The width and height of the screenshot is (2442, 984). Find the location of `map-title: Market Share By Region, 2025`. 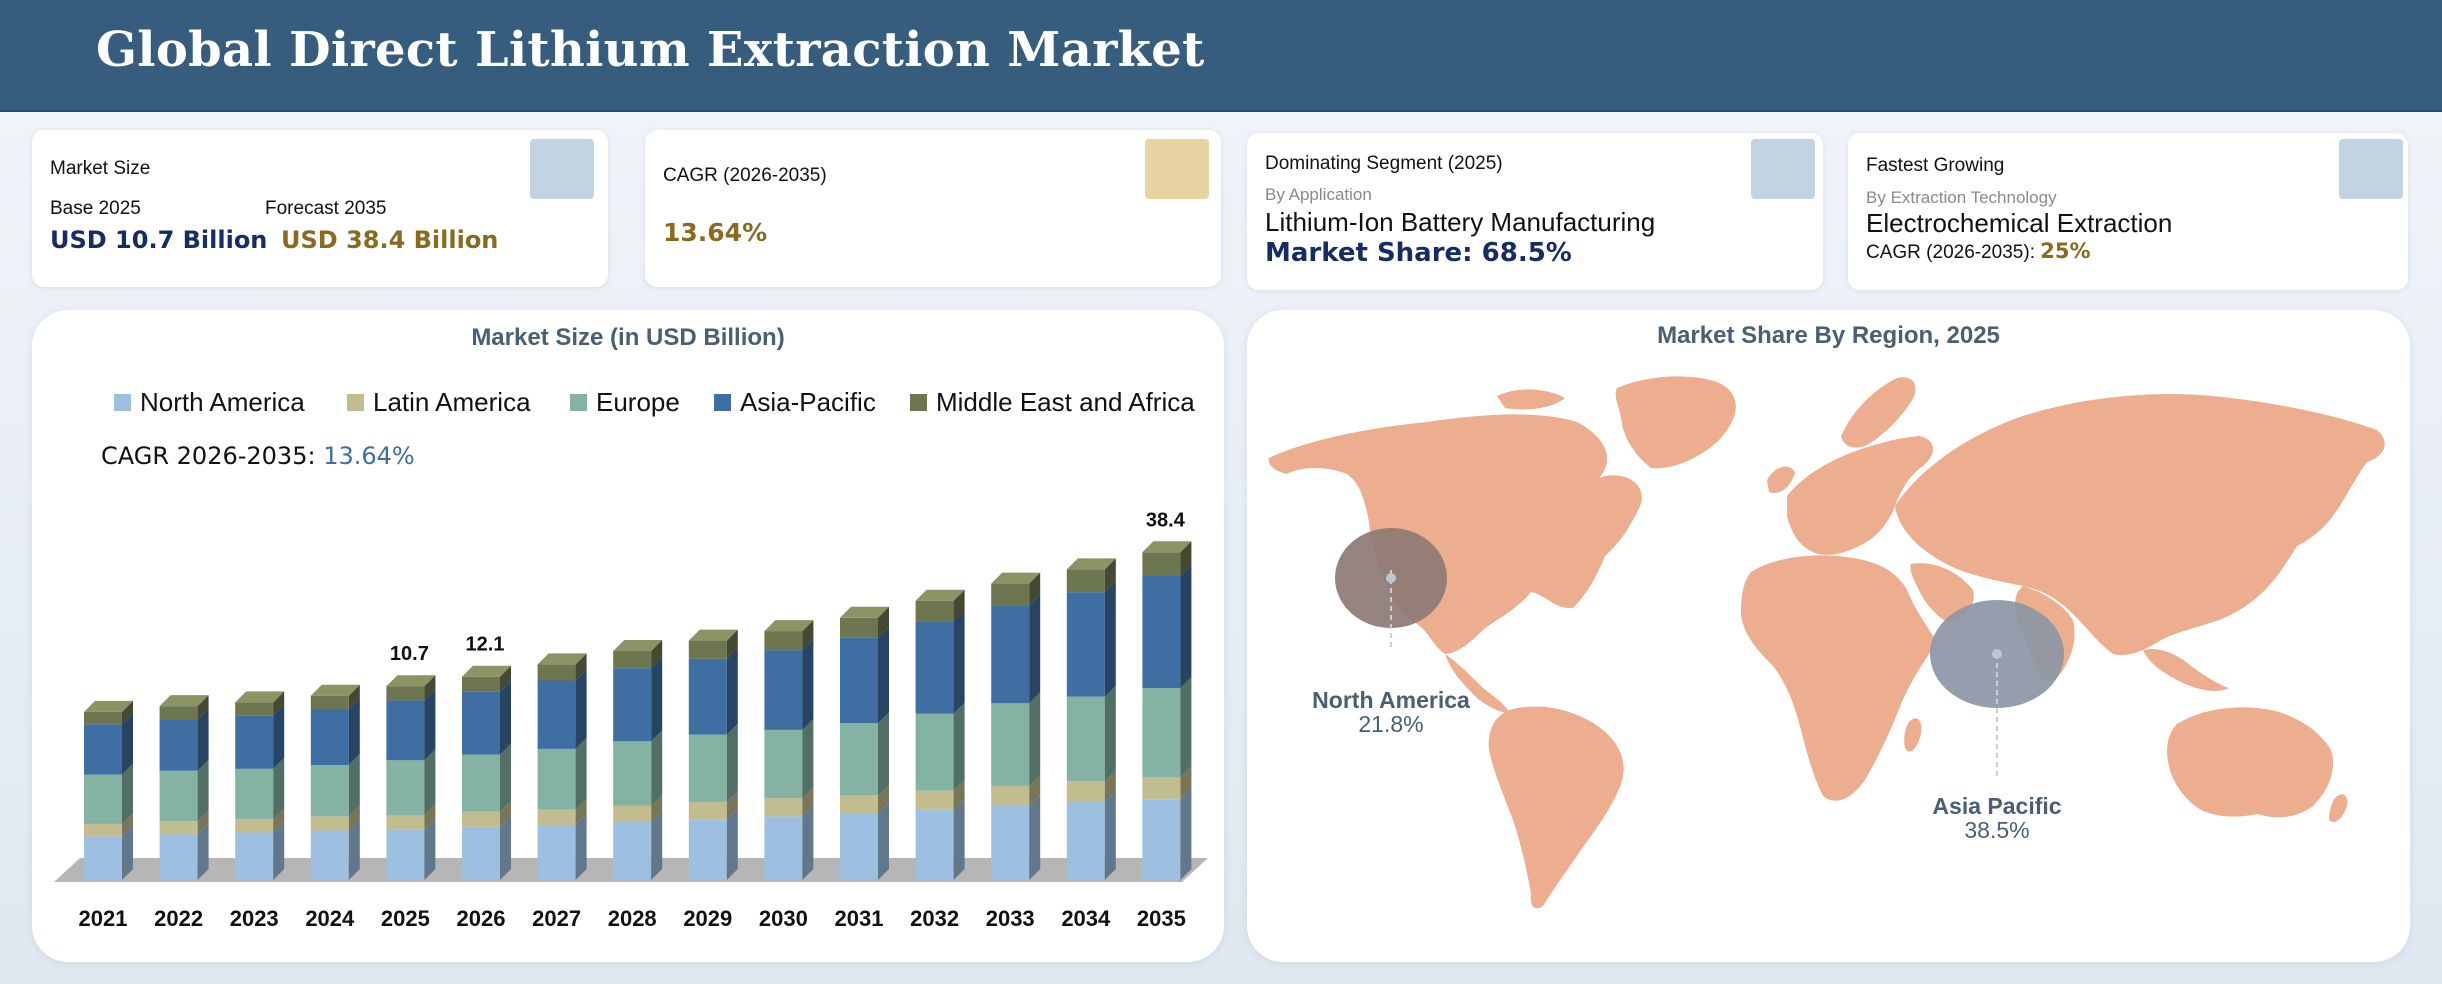

map-title: Market Share By Region, 2025 is located at coordinates (1828, 335).